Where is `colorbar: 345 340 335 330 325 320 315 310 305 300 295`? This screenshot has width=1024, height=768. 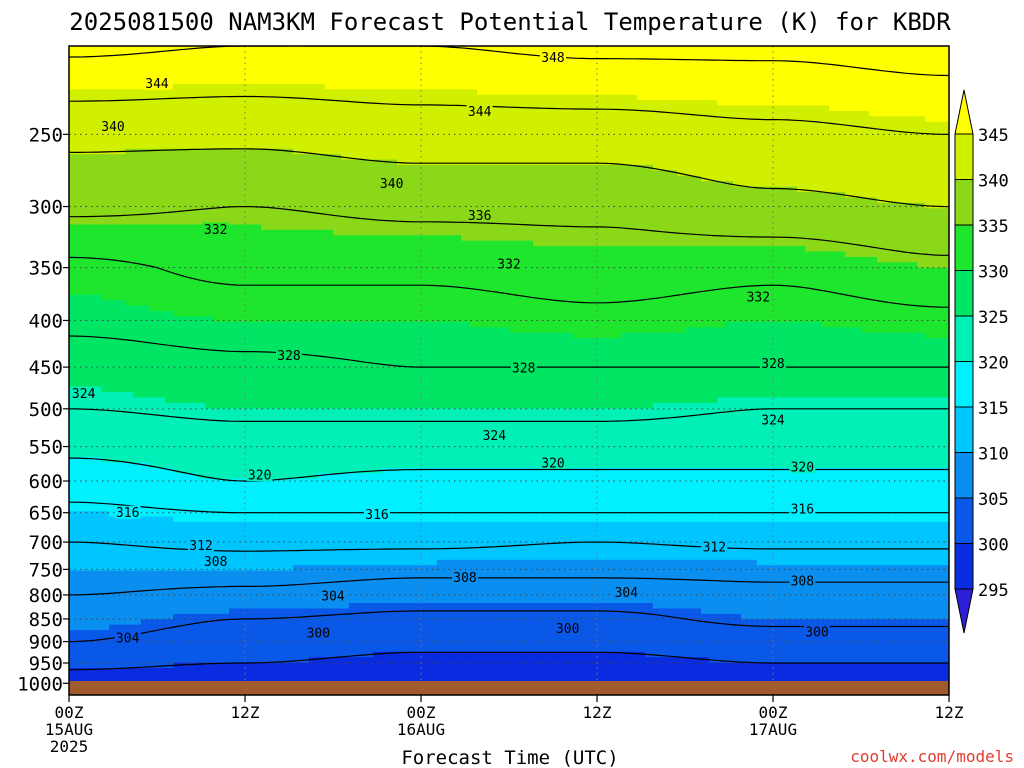 colorbar: 345 340 335 330 325 320 315 310 305 300 295 is located at coordinates (981, 361).